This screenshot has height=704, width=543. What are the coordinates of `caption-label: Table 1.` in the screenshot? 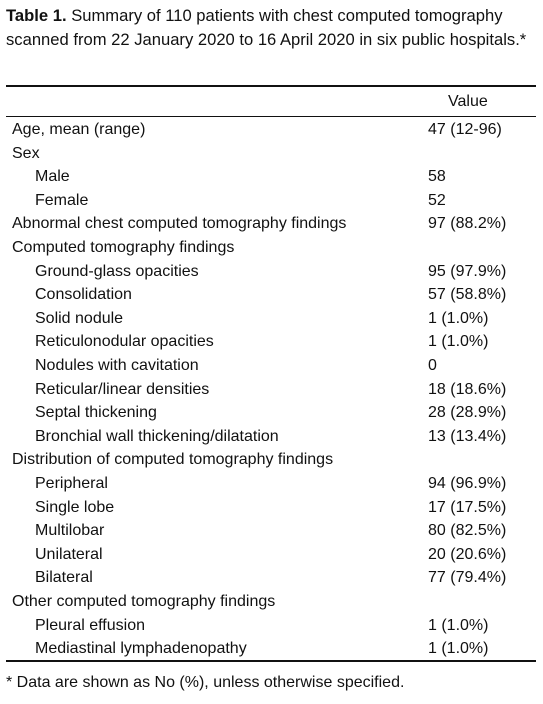 It's located at (36, 15).